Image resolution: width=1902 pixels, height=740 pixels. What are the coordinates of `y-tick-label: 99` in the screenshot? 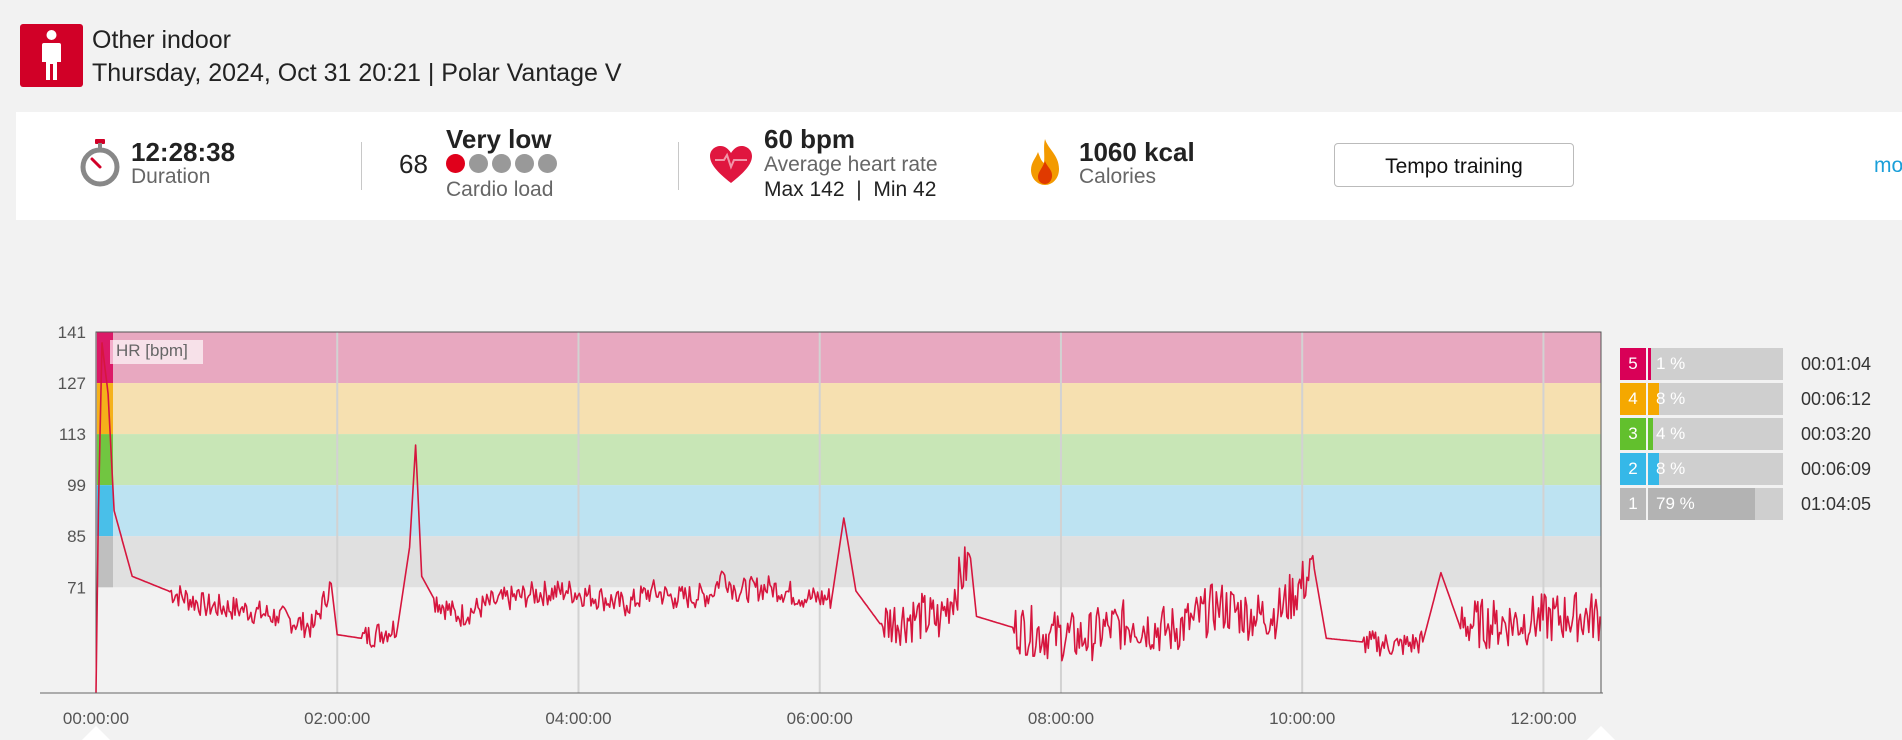 It's located at (76, 485).